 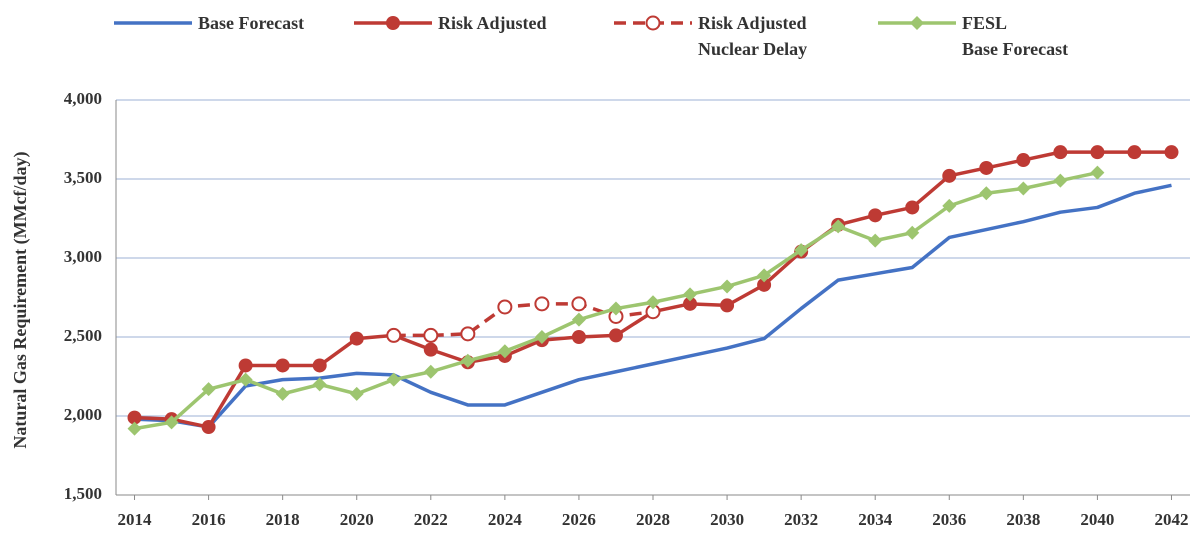 I want to click on x-tick-label: 2040, so click(x=1097, y=519).